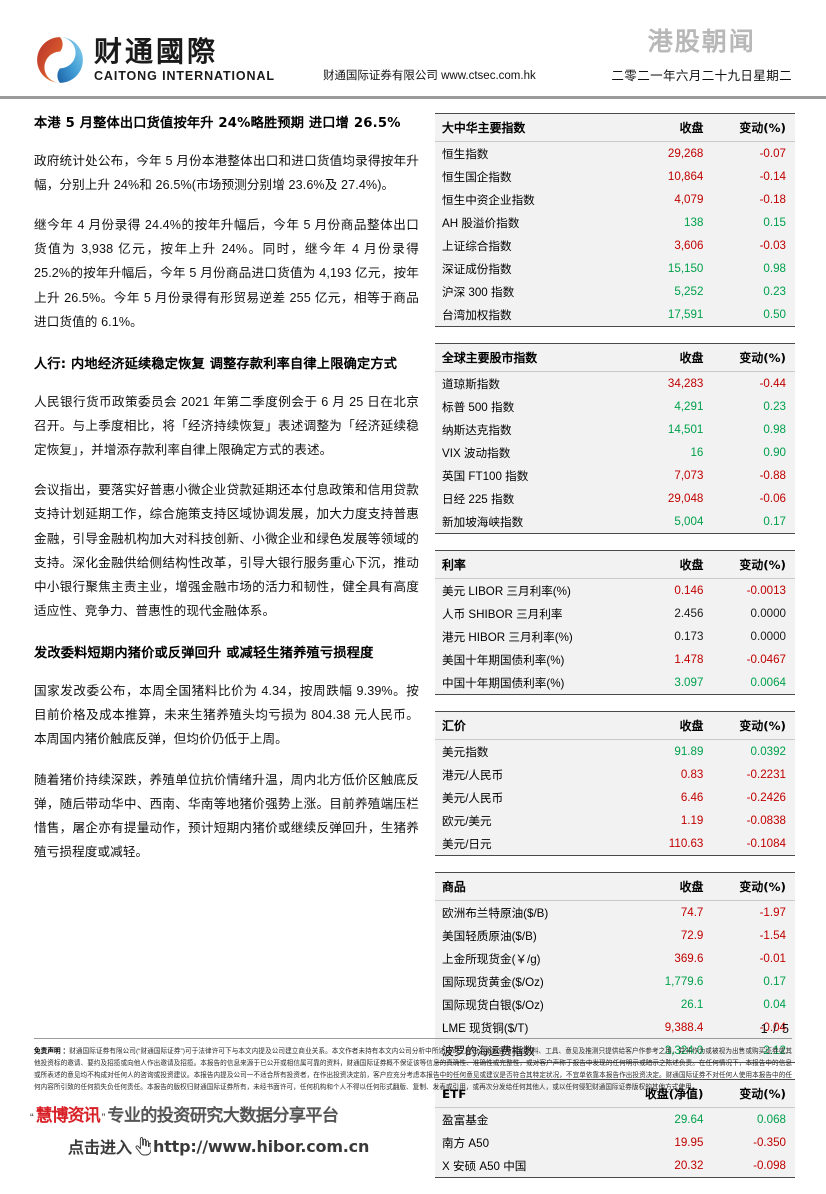 Image resolution: width=826 pixels, height=1194 pixels. Describe the element at coordinates (689, 659) in the screenshot. I see `cell-close-value: 1.478` at that location.